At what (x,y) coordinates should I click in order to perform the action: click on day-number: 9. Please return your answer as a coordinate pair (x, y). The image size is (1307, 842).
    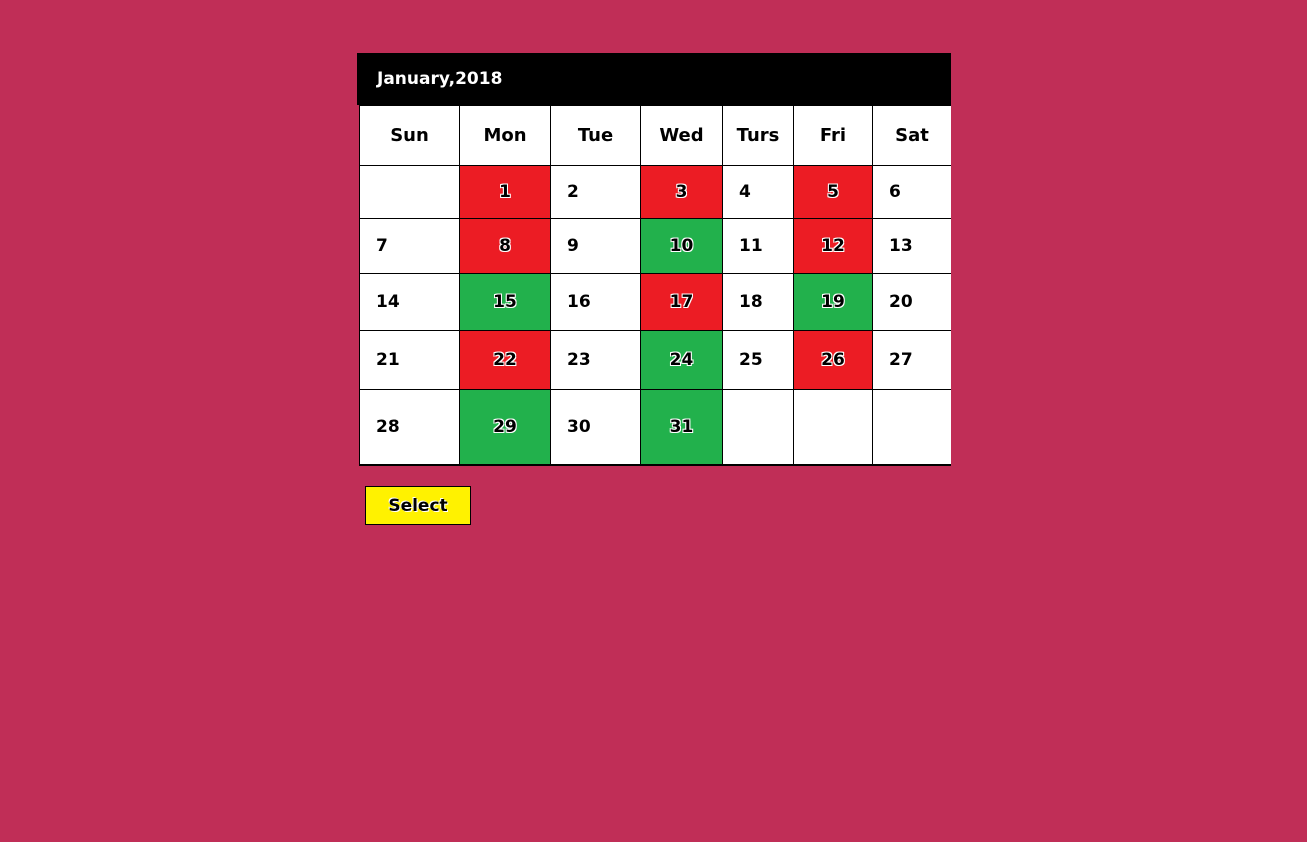
    Looking at the image, I should click on (573, 246).